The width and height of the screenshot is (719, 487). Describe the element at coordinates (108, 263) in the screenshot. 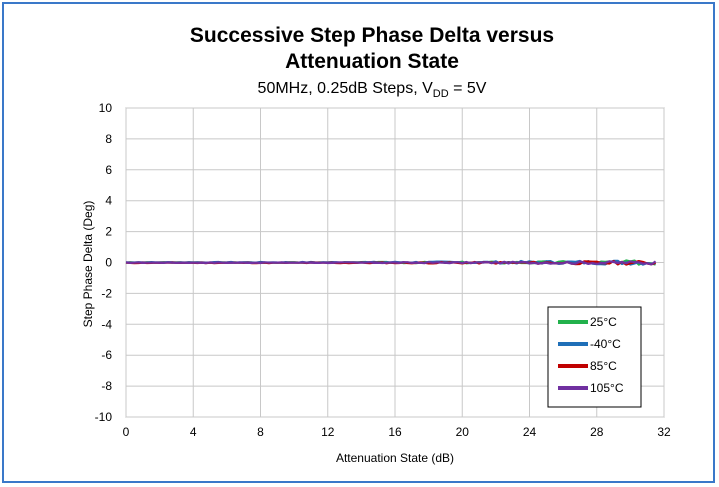

I see `y-tick-label: 0` at that location.